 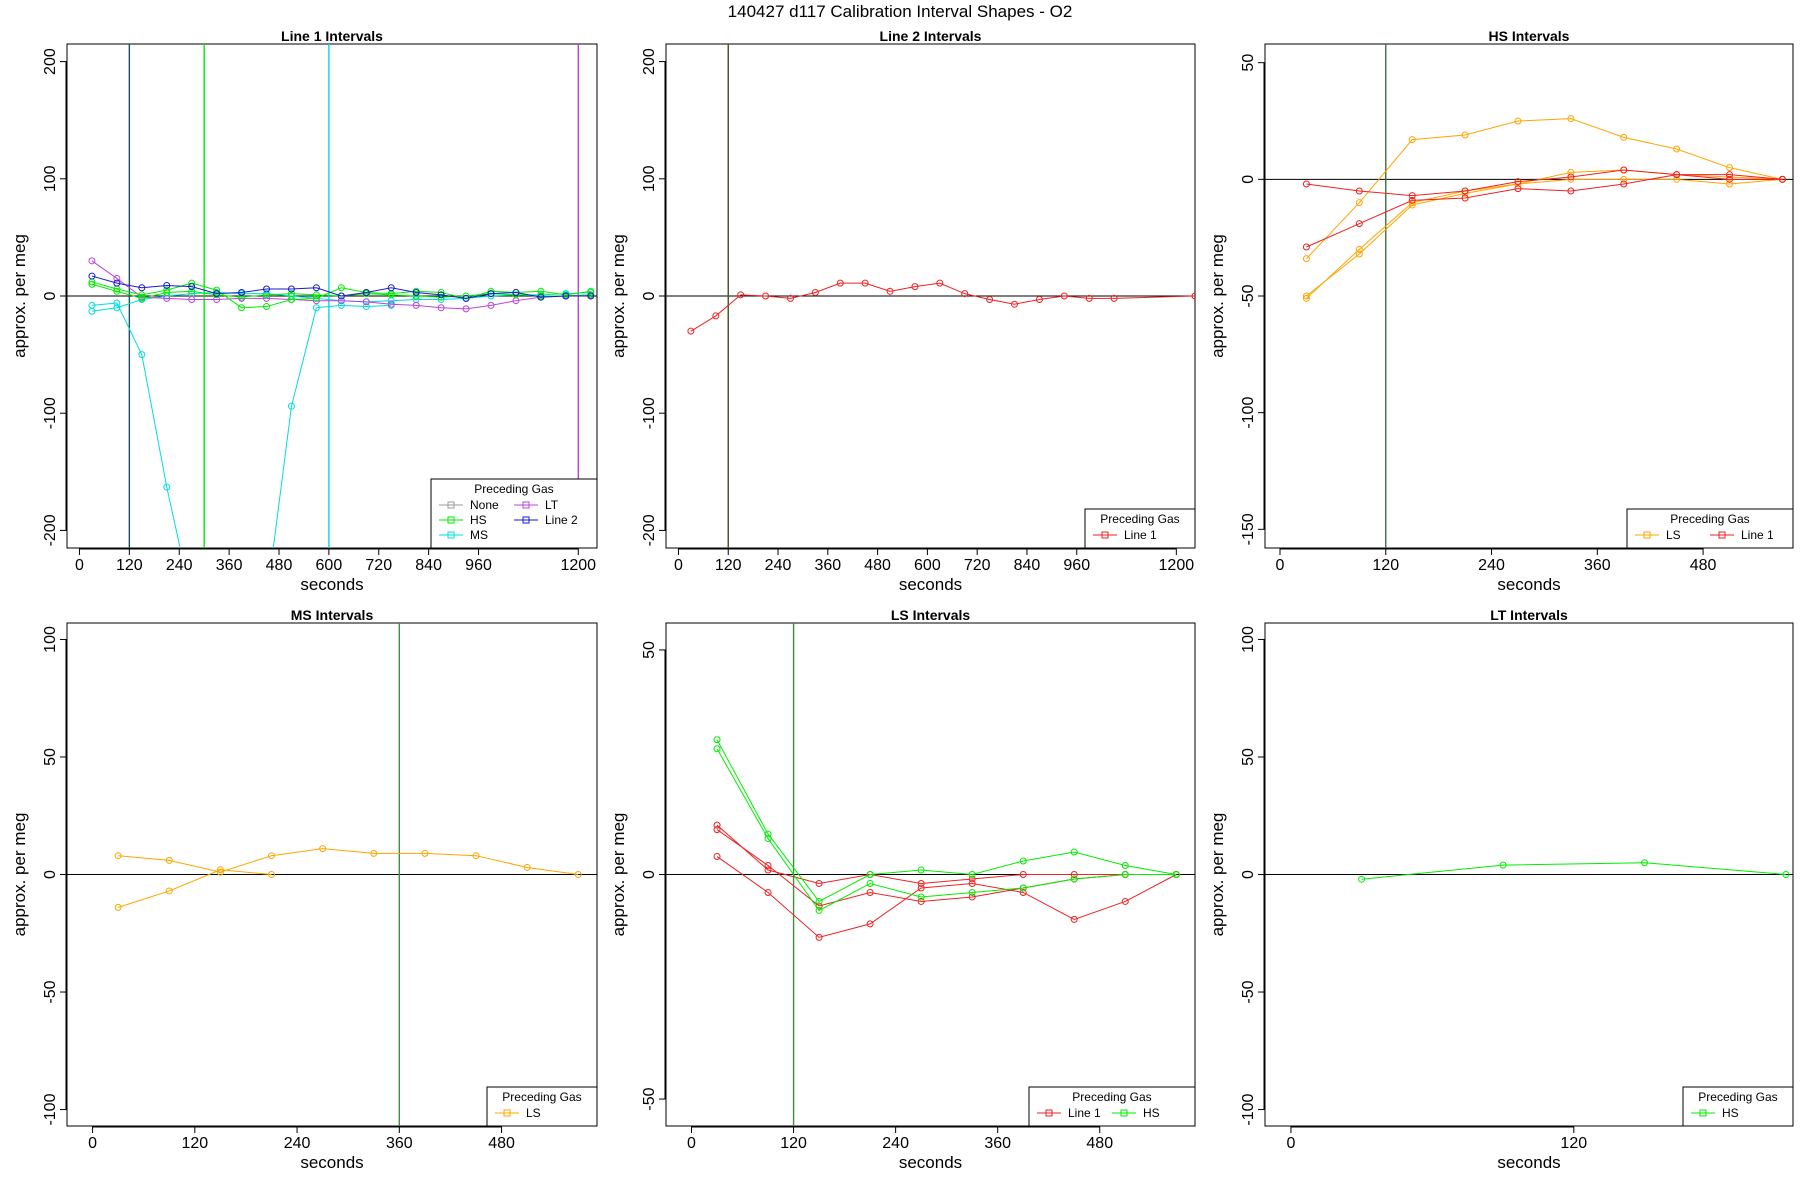 What do you see at coordinates (1529, 36) in the screenshot?
I see `panel-title: HS Intervals` at bounding box center [1529, 36].